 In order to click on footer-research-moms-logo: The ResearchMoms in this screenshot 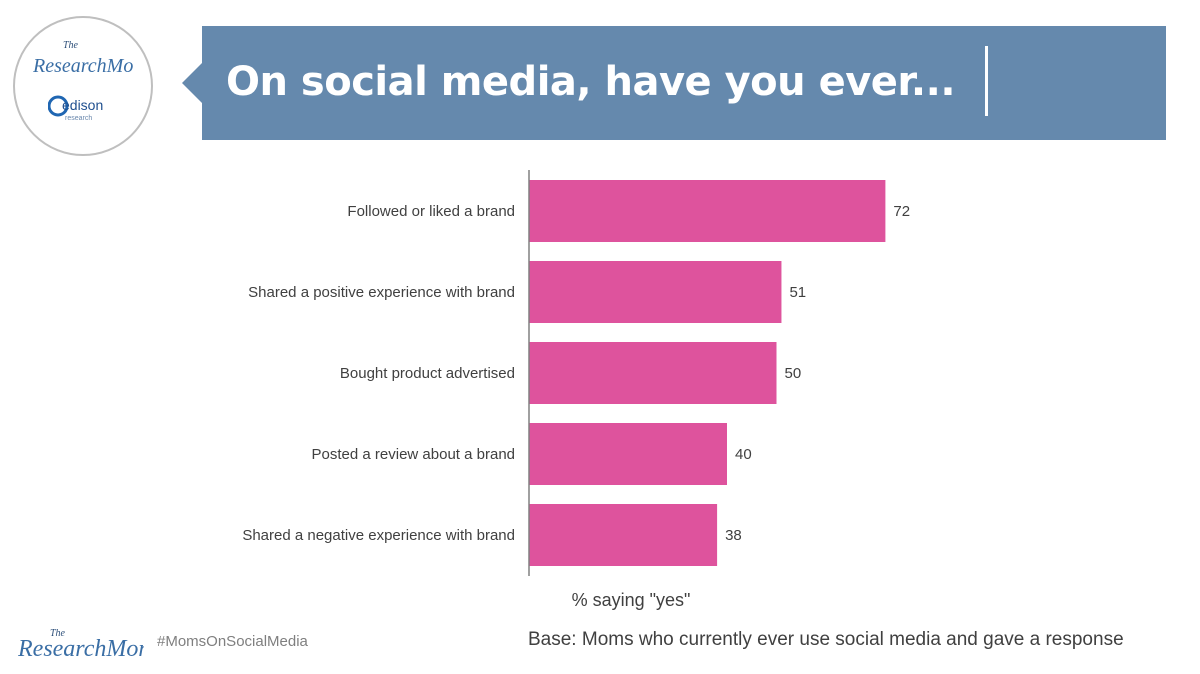, I will do `click(81, 645)`.